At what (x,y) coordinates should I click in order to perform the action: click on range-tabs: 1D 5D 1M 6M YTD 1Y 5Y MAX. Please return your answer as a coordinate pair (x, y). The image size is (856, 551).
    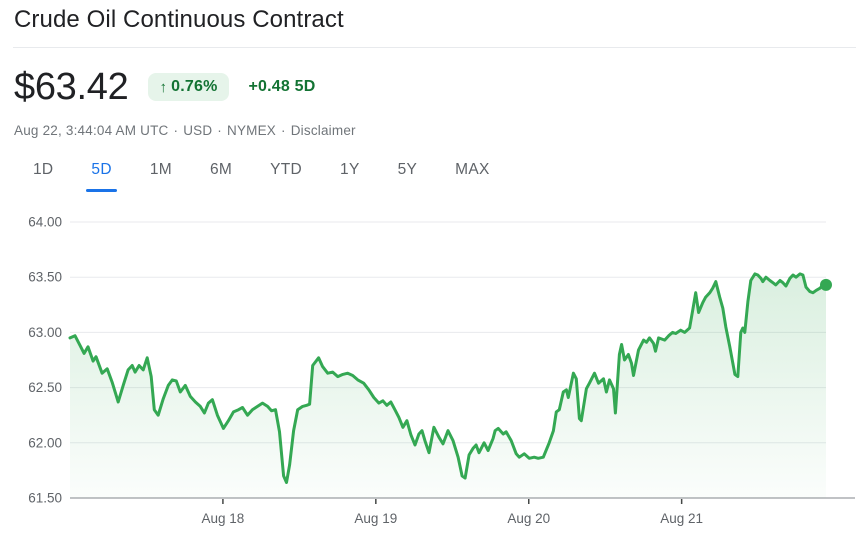
    Looking at the image, I should click on (261, 174).